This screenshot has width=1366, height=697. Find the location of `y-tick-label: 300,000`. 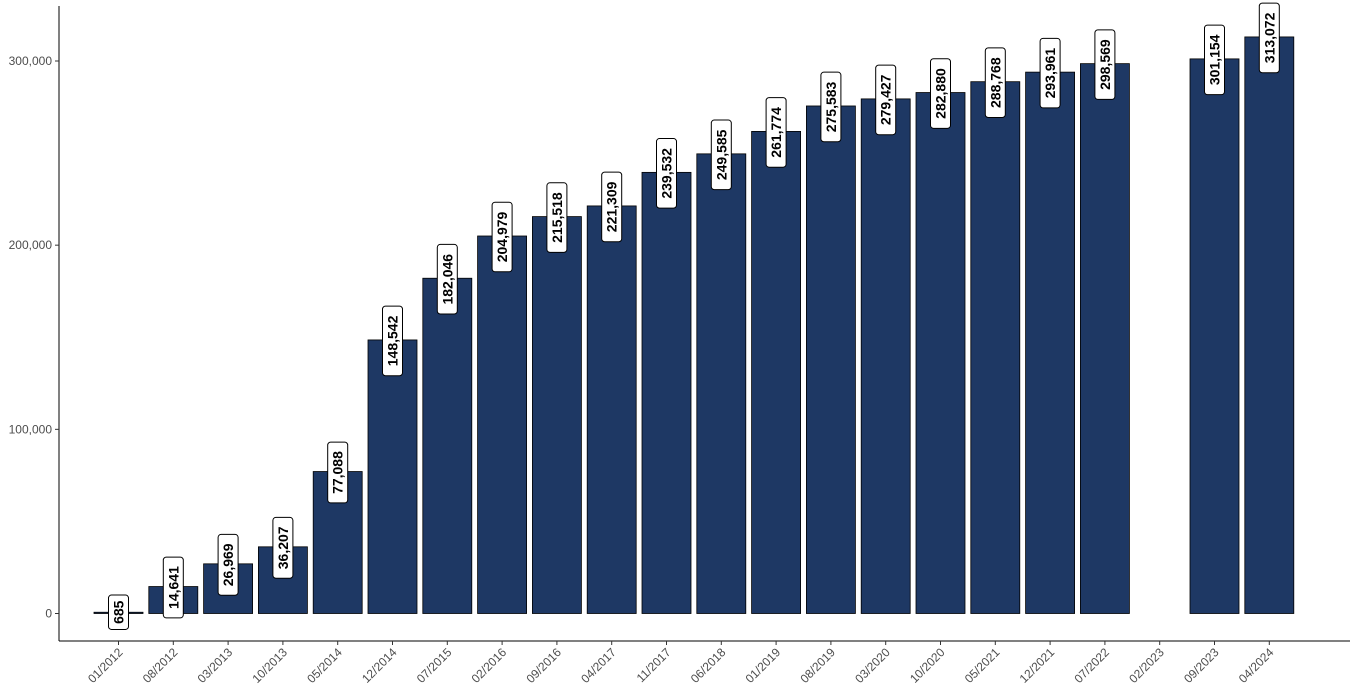

y-tick-label: 300,000 is located at coordinates (31, 61).